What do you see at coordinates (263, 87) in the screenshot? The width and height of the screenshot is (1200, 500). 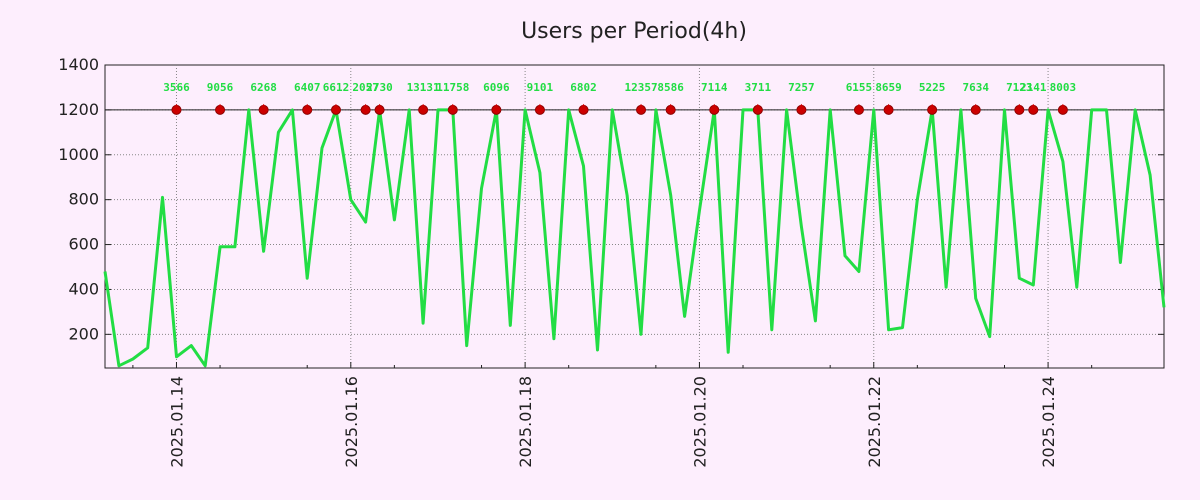 I see `peak-label: 6268` at bounding box center [263, 87].